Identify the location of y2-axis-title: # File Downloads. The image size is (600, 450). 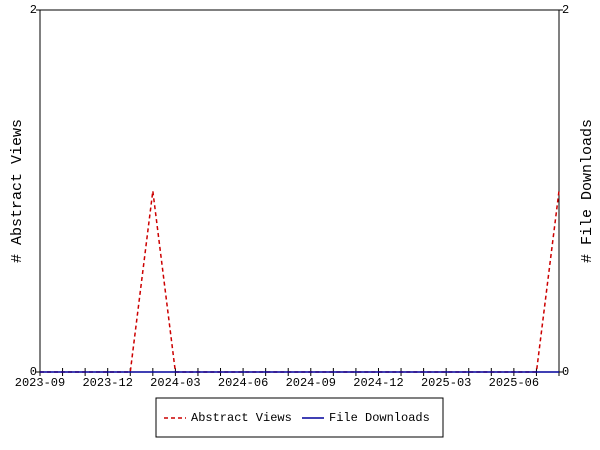
(587, 191).